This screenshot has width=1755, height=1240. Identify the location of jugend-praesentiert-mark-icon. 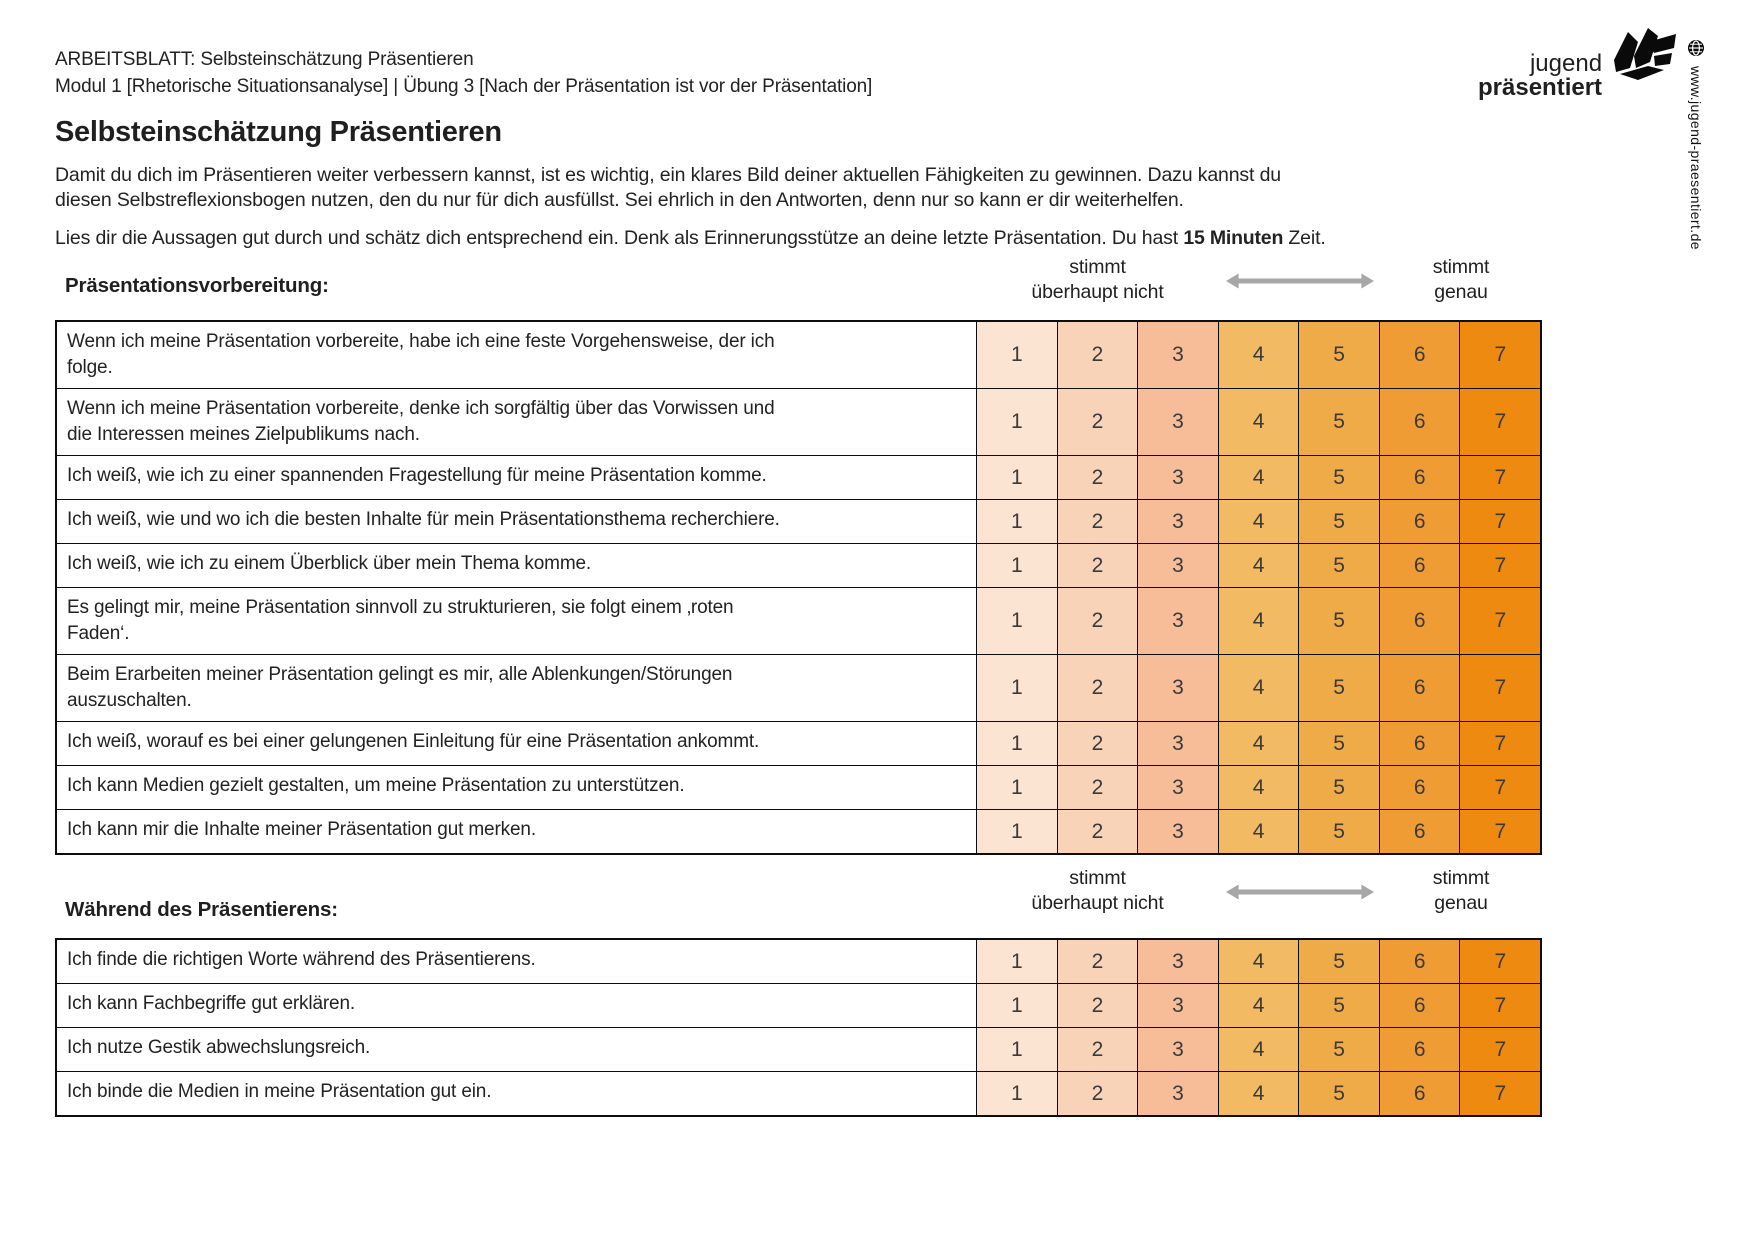
(1644, 59).